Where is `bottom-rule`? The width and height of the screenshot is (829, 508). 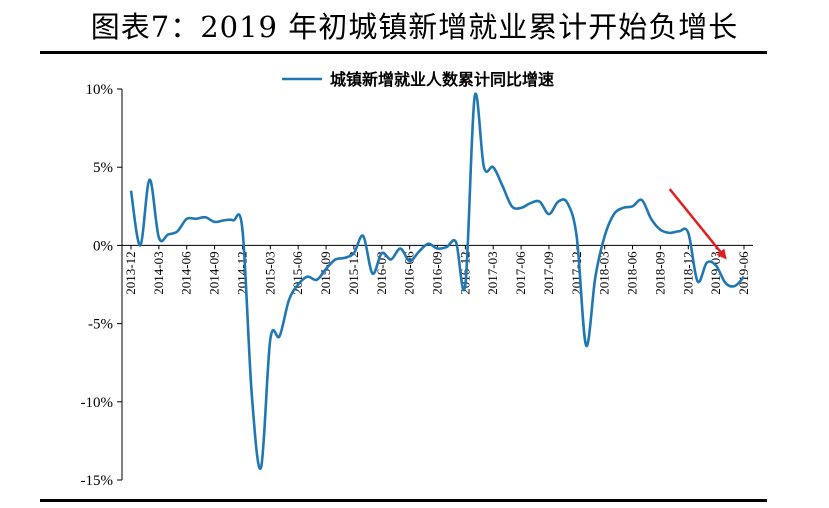
bottom-rule is located at coordinates (403, 500).